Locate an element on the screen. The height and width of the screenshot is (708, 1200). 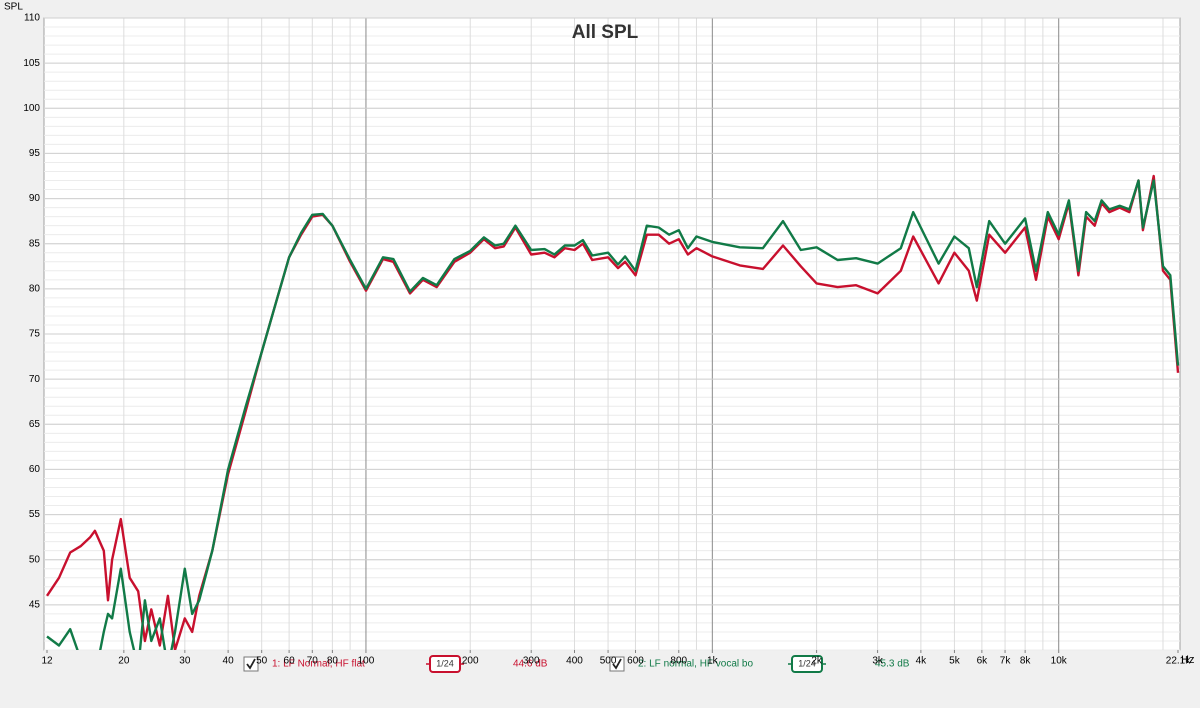
legend-label: 1: LF Normal, HF flat is located at coordinates (318, 664).